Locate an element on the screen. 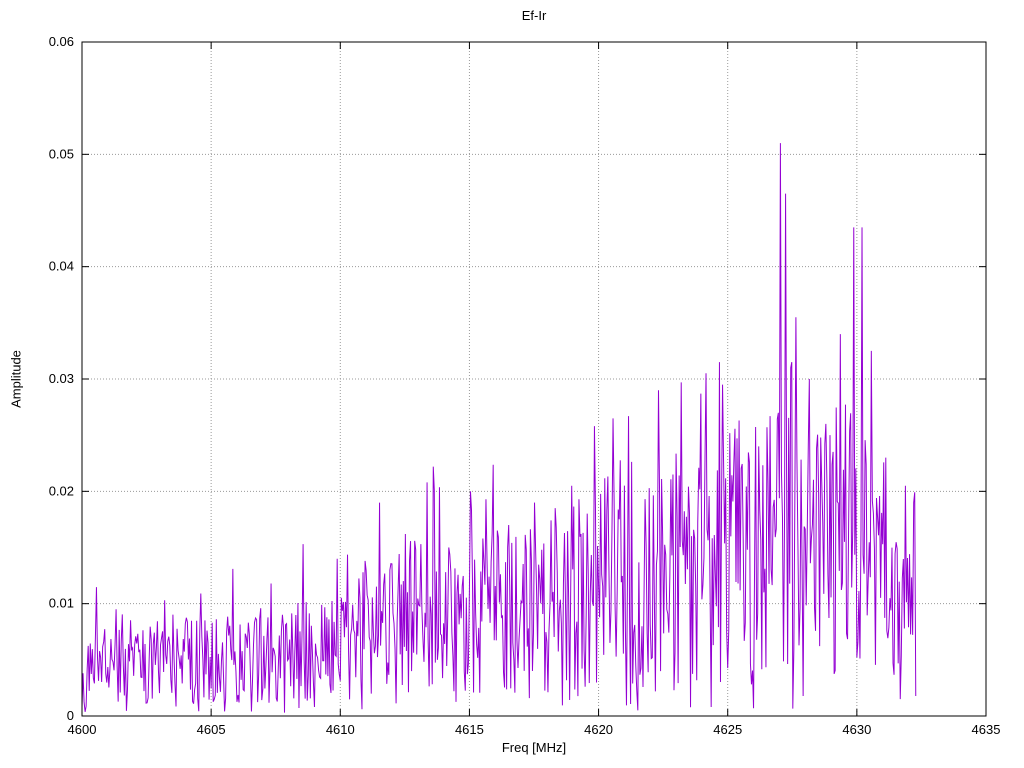  y-tick-label: 0.01 is located at coordinates (61, 603).